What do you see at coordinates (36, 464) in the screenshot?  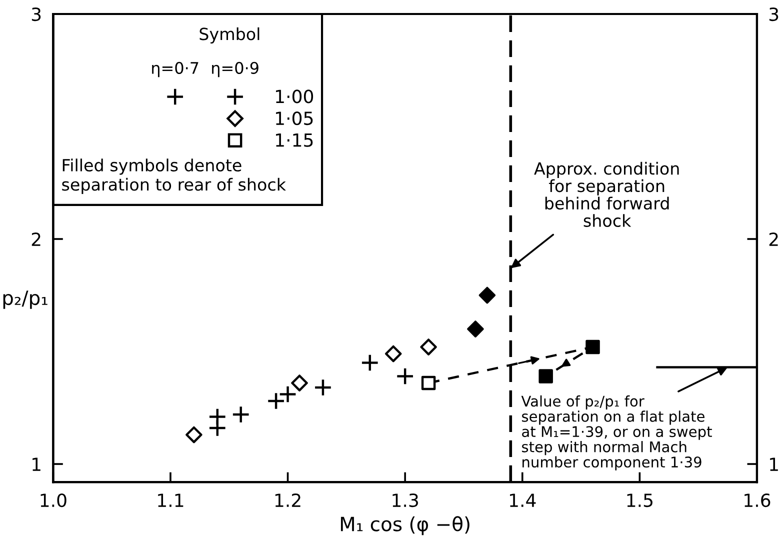 I see `y-tick-label: 1` at bounding box center [36, 464].